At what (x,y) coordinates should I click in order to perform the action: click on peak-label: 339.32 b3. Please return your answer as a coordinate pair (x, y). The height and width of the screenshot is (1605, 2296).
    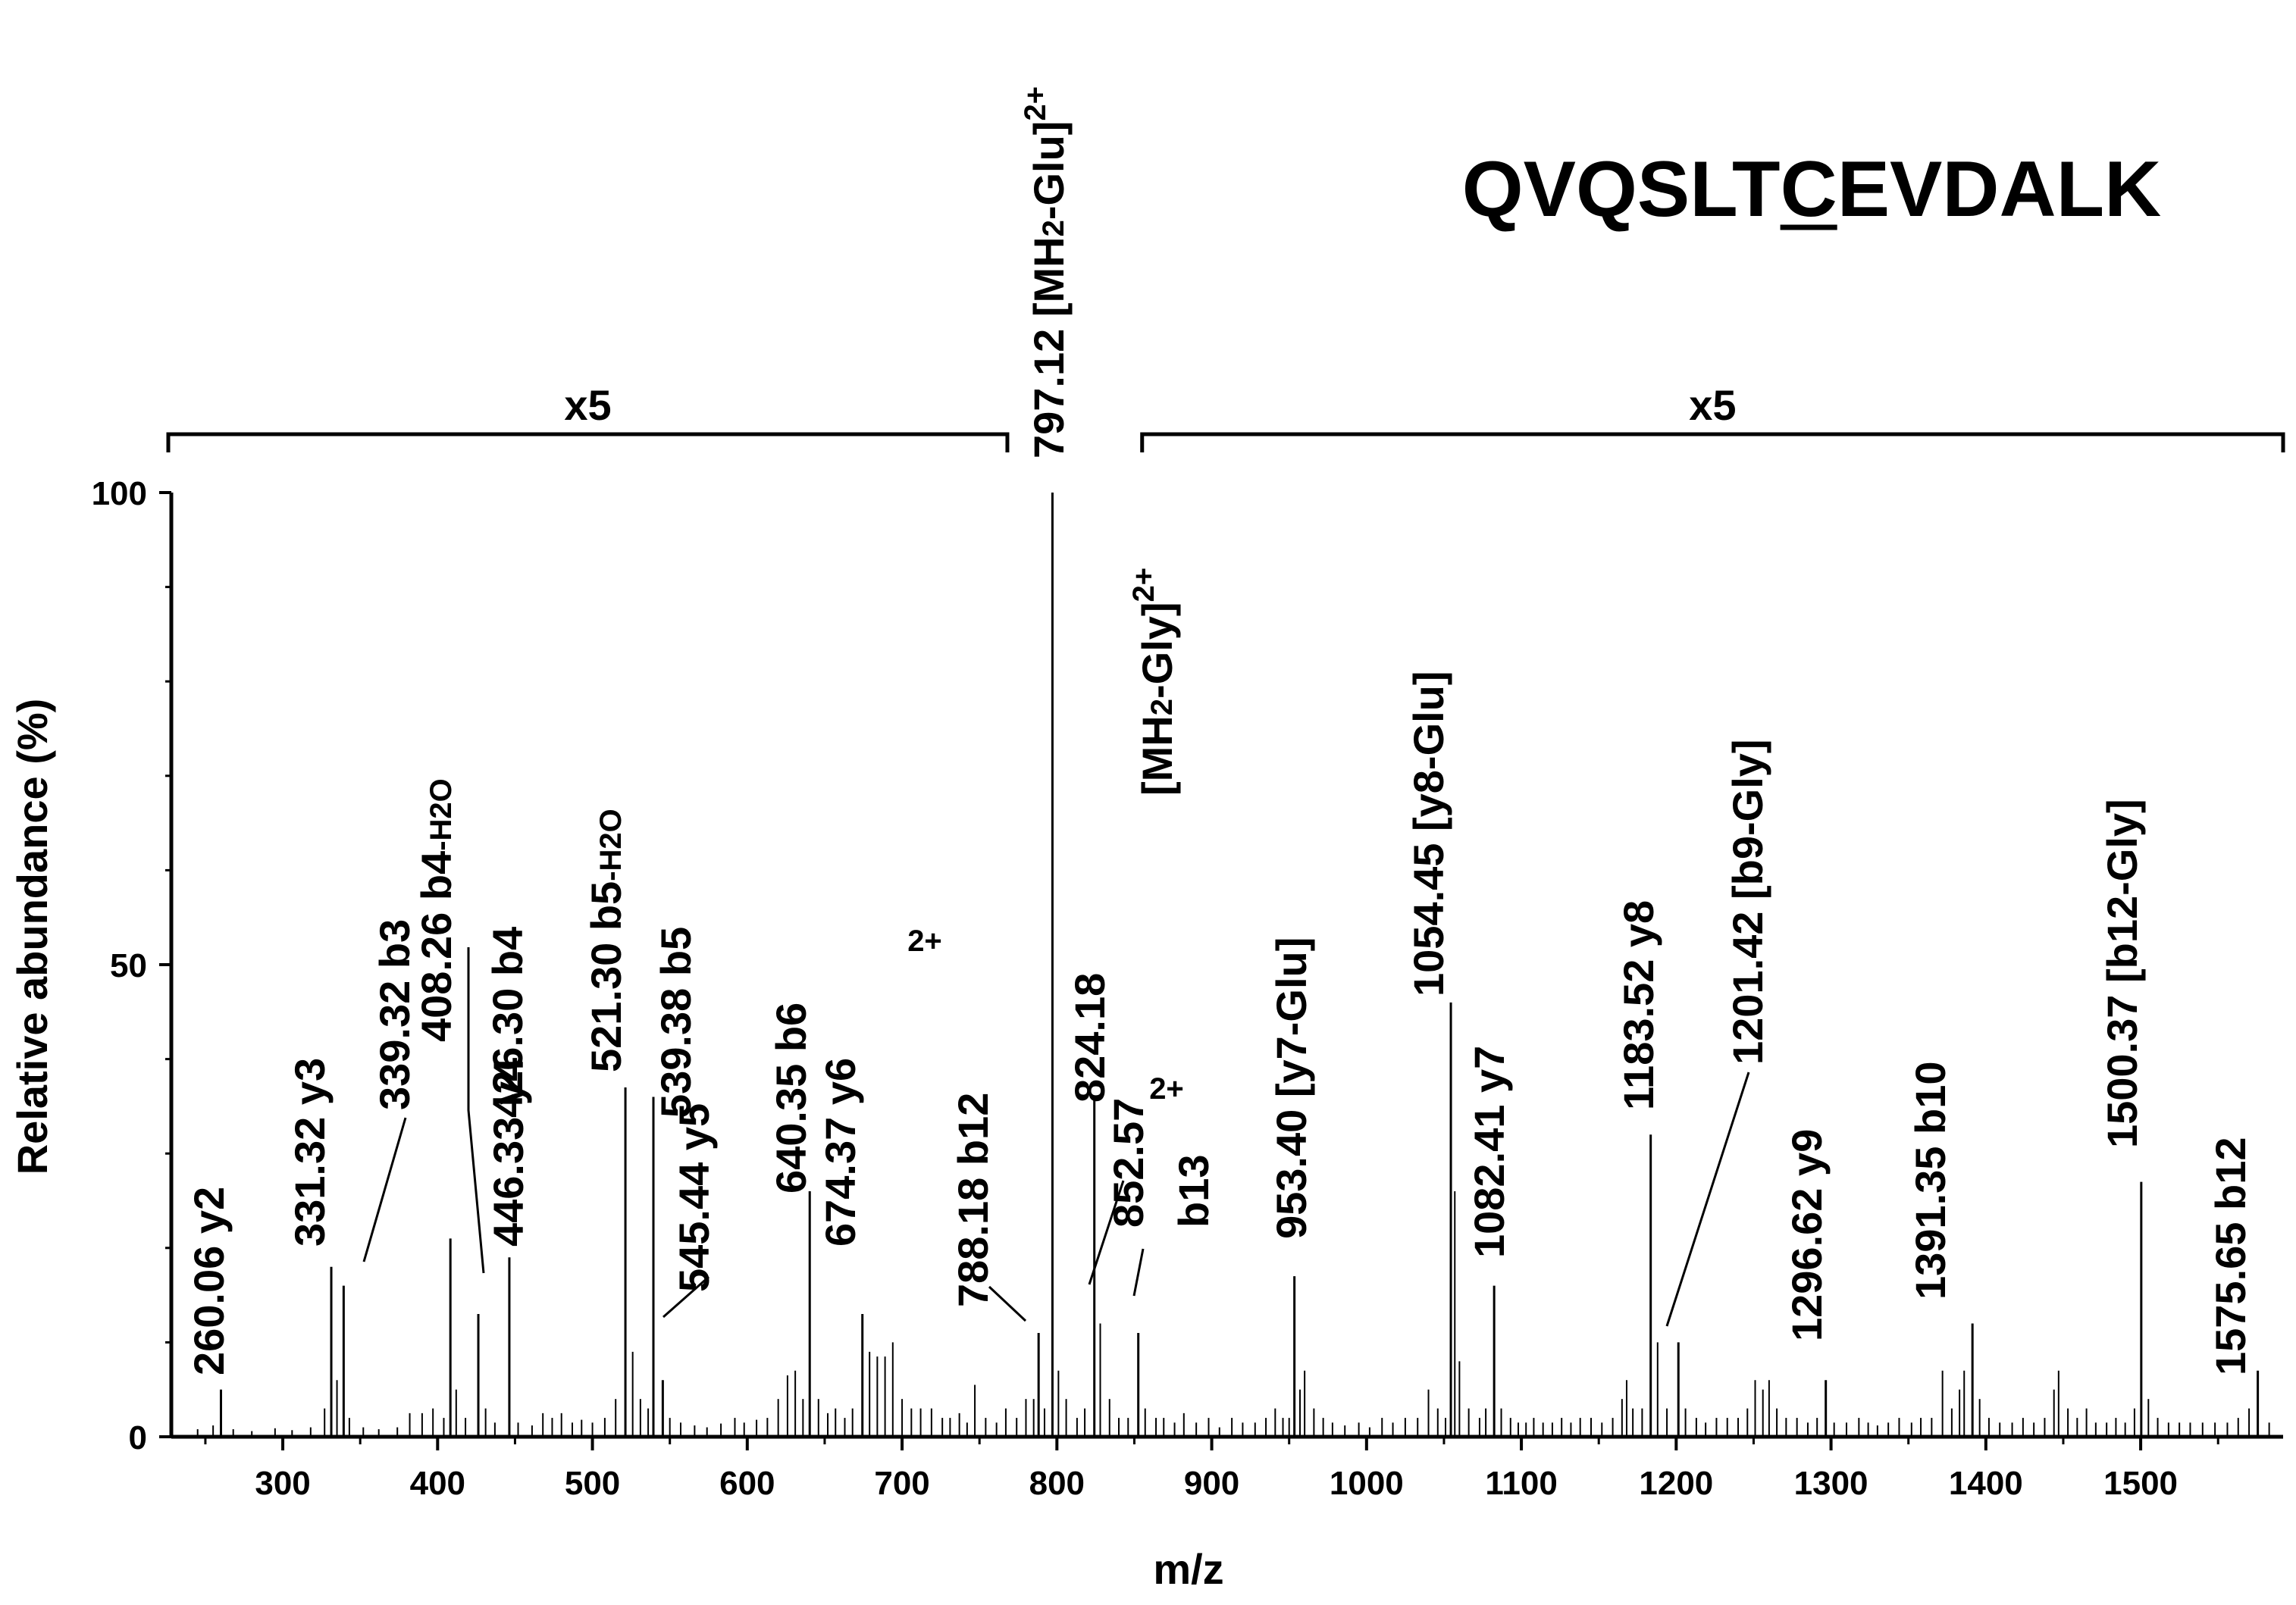
    Looking at the image, I should click on (394, 1014).